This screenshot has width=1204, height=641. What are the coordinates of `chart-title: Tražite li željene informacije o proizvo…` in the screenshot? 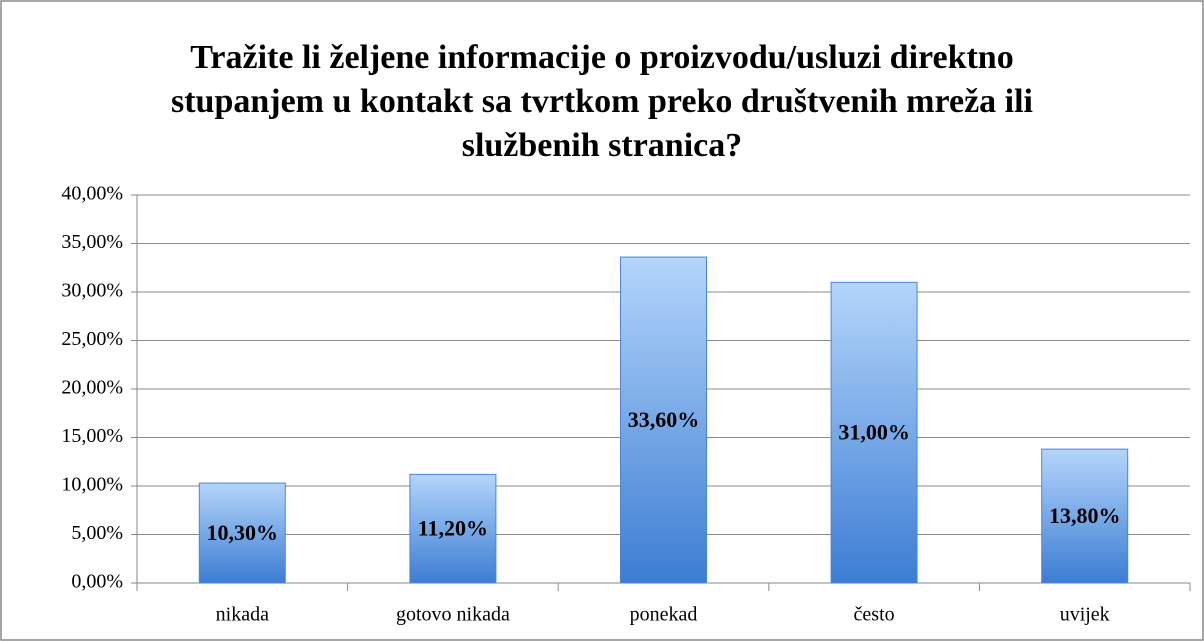 It's located at (601, 57).